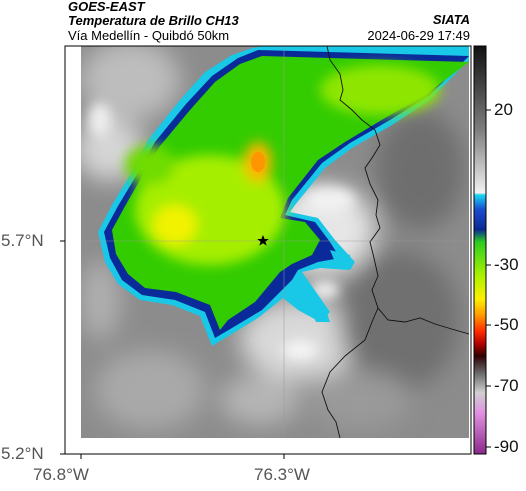  I want to click on colorbar-label-minus90: -90, so click(506, 446).